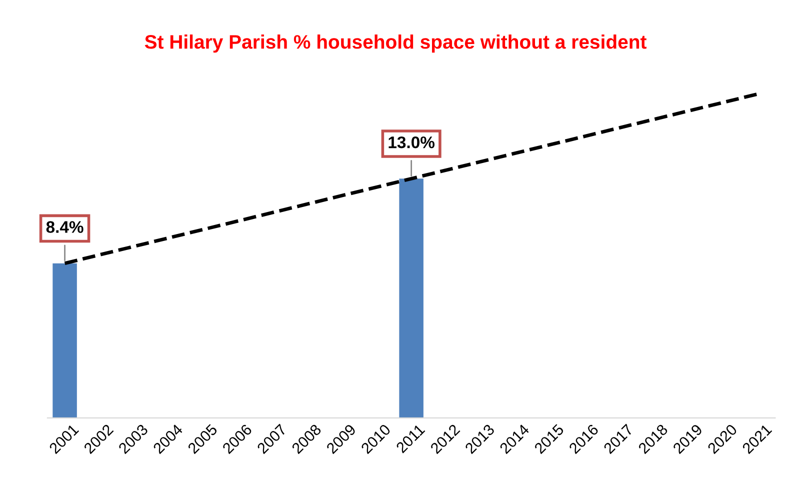  I want to click on data-label: 8.4%, so click(65, 227).